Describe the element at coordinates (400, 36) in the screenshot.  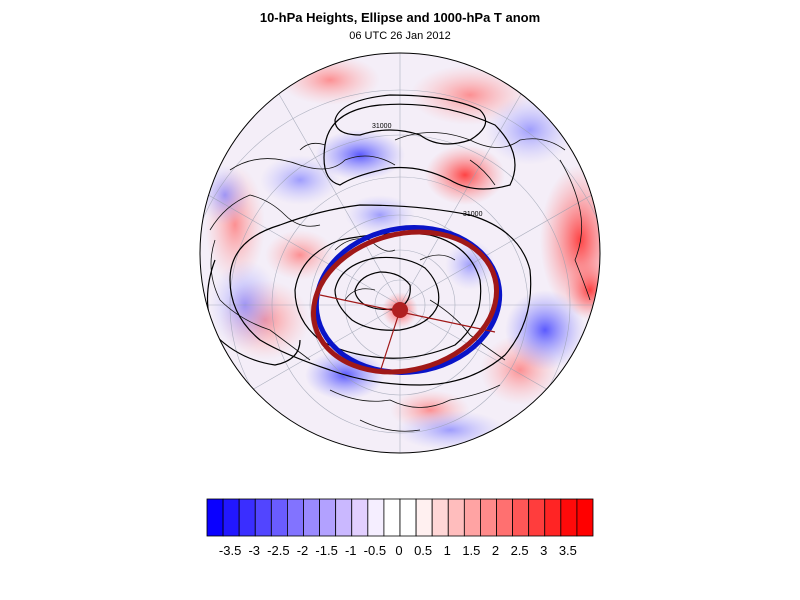
I see `plot-subtitle: 06 UTC 26 Jan 2012` at that location.